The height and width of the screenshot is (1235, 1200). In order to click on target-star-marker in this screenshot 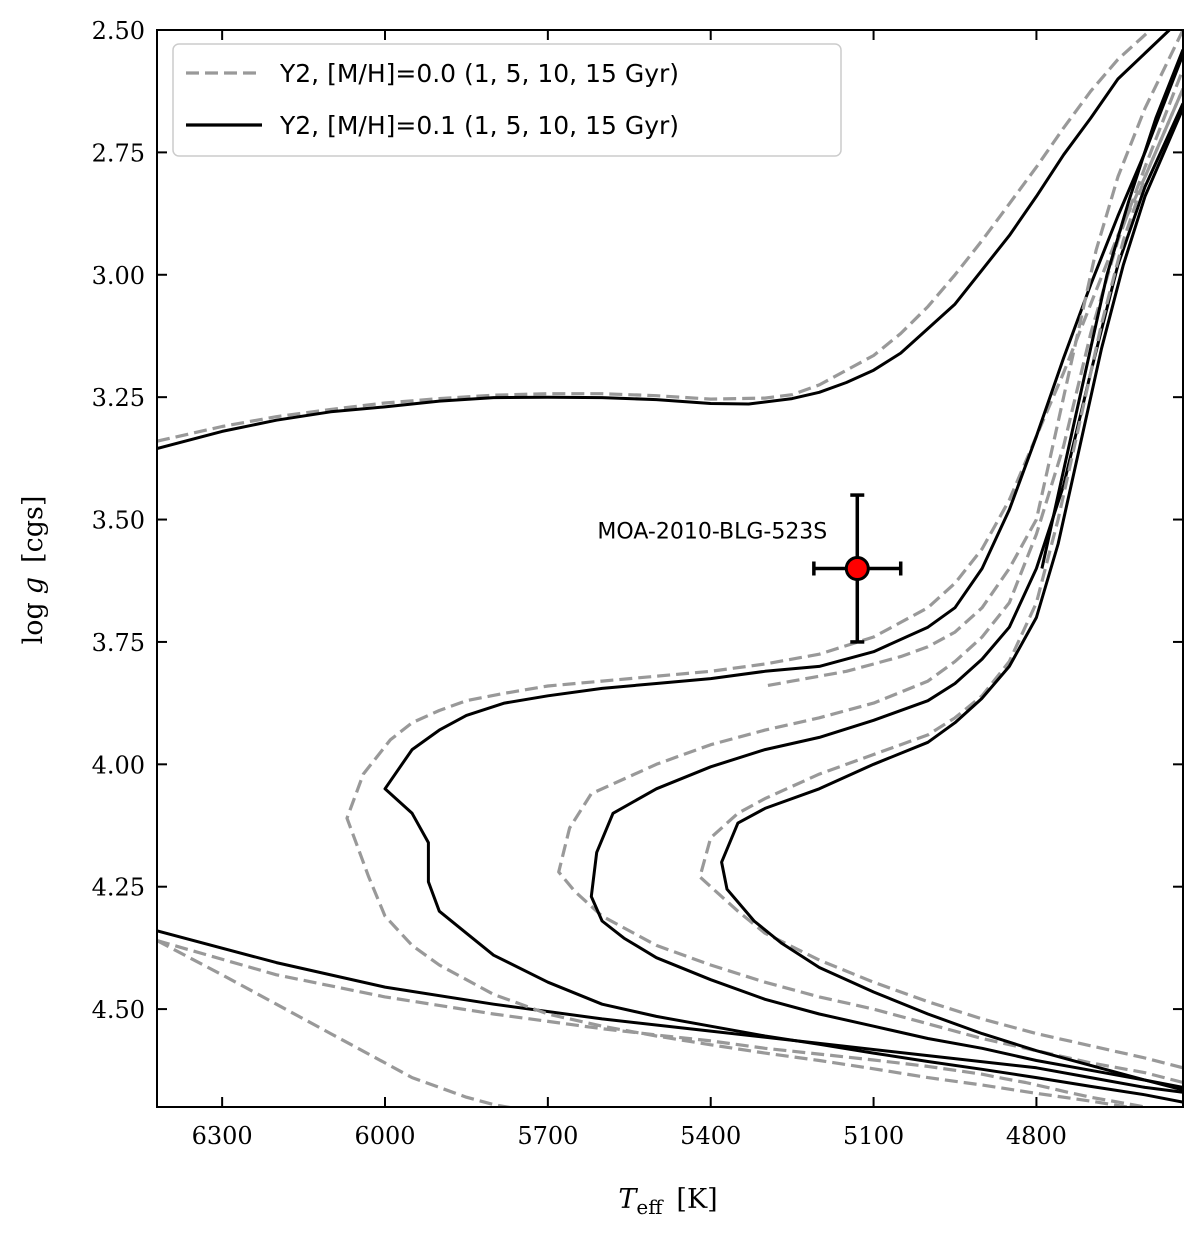, I will do `click(857, 568)`.